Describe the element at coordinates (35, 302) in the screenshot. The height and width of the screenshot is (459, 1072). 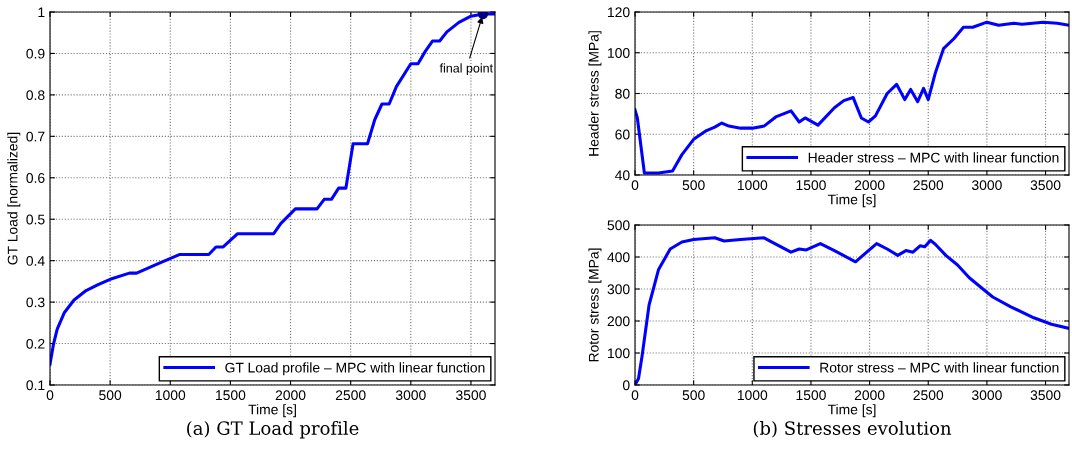
I see `y-tick-label: 0.3` at that location.